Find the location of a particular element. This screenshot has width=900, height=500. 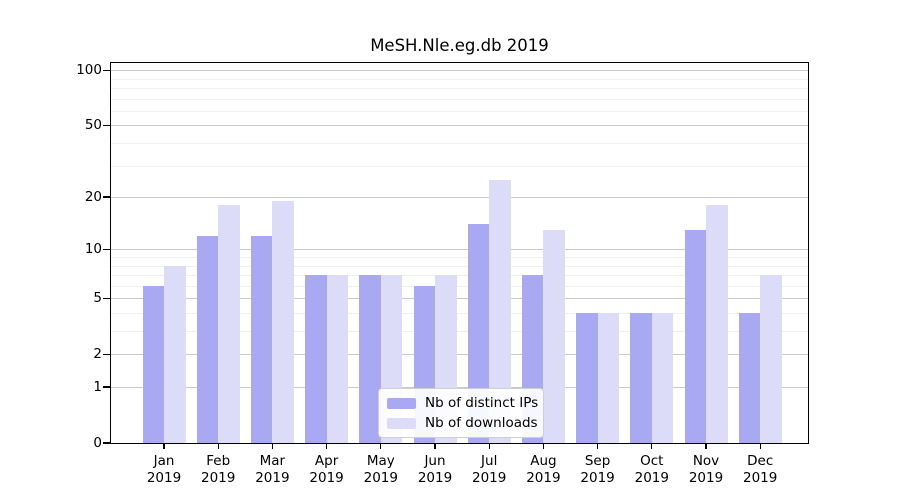

x-tick-label: Dec 2019 is located at coordinates (760, 469).